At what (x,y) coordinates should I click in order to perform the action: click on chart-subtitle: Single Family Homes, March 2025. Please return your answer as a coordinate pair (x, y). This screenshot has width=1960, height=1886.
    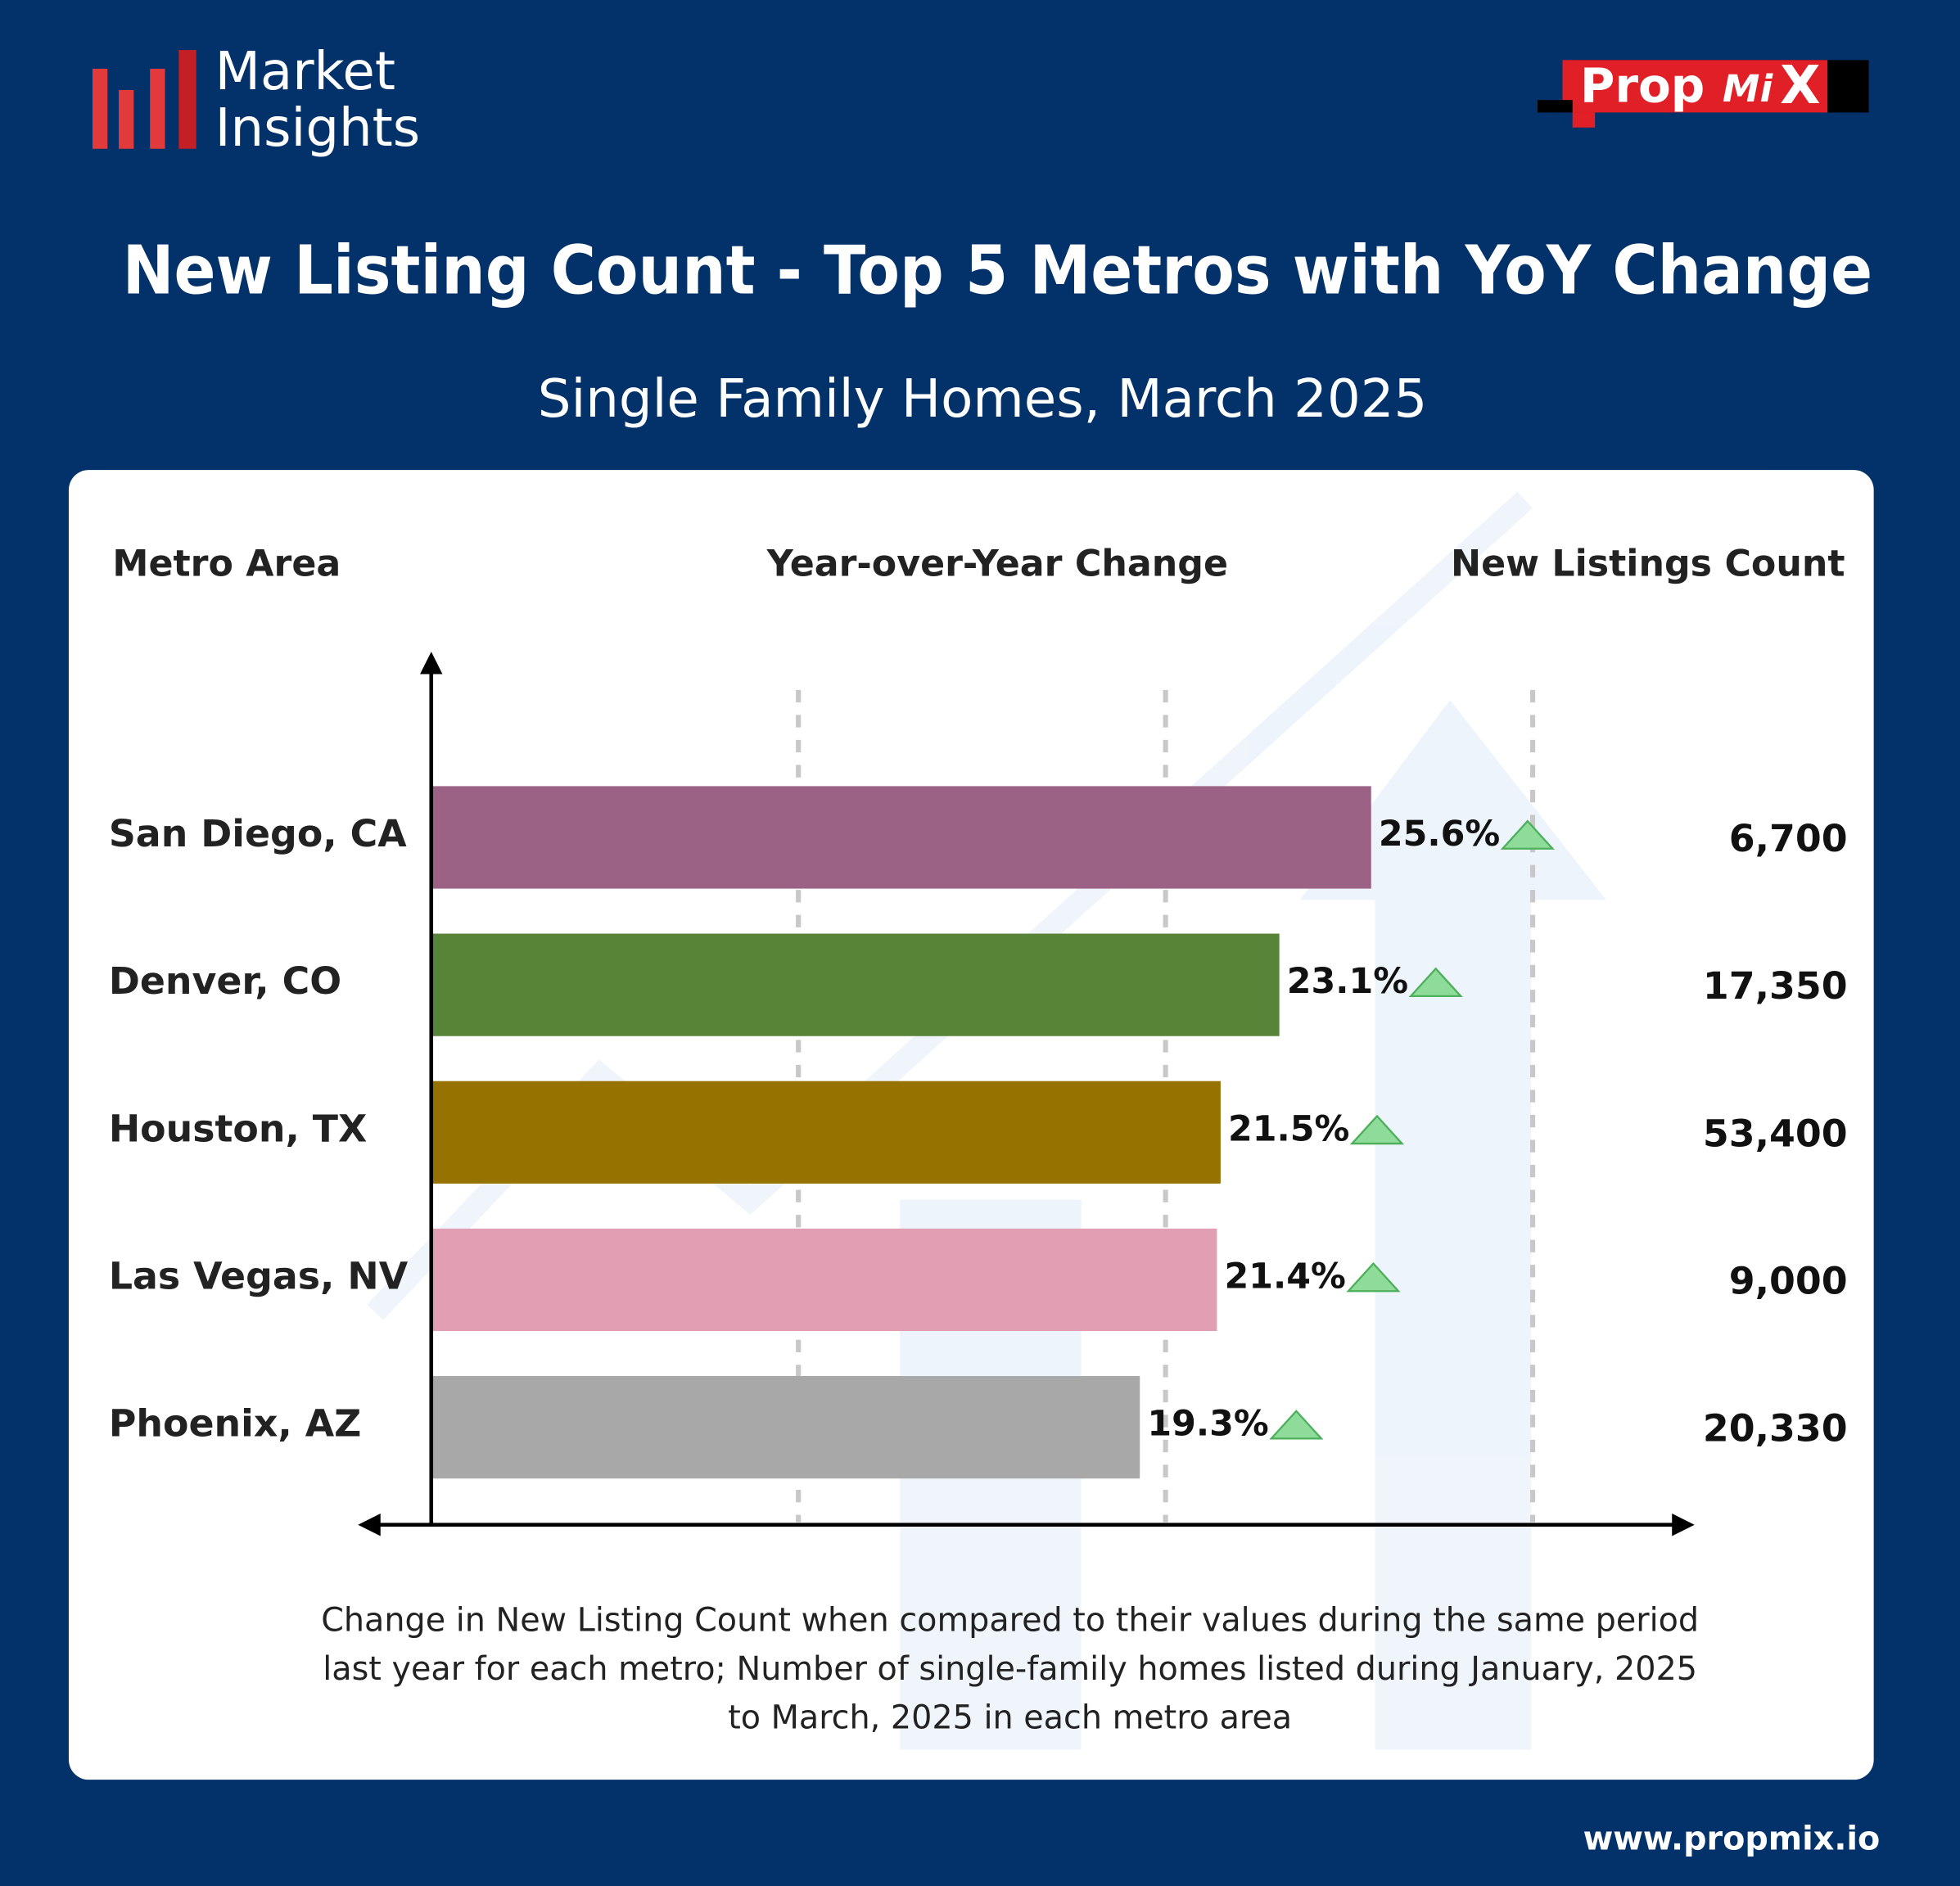
    Looking at the image, I should click on (983, 399).